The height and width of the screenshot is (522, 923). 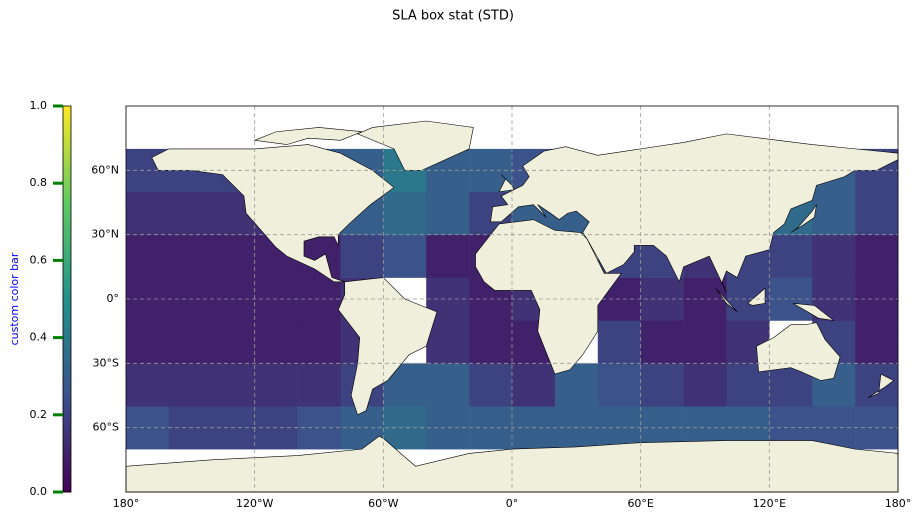 What do you see at coordinates (383, 503) in the screenshot?
I see `x-tick-label: 60°W` at bounding box center [383, 503].